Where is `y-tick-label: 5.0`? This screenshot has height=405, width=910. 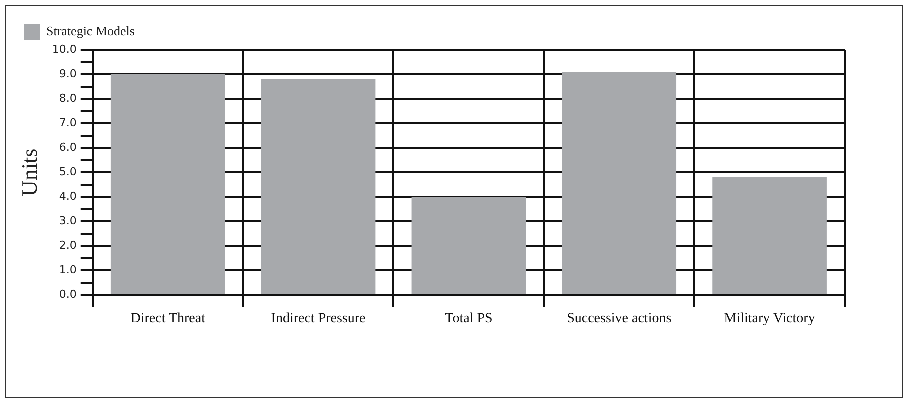
y-tick-label: 5.0 is located at coordinates (68, 171).